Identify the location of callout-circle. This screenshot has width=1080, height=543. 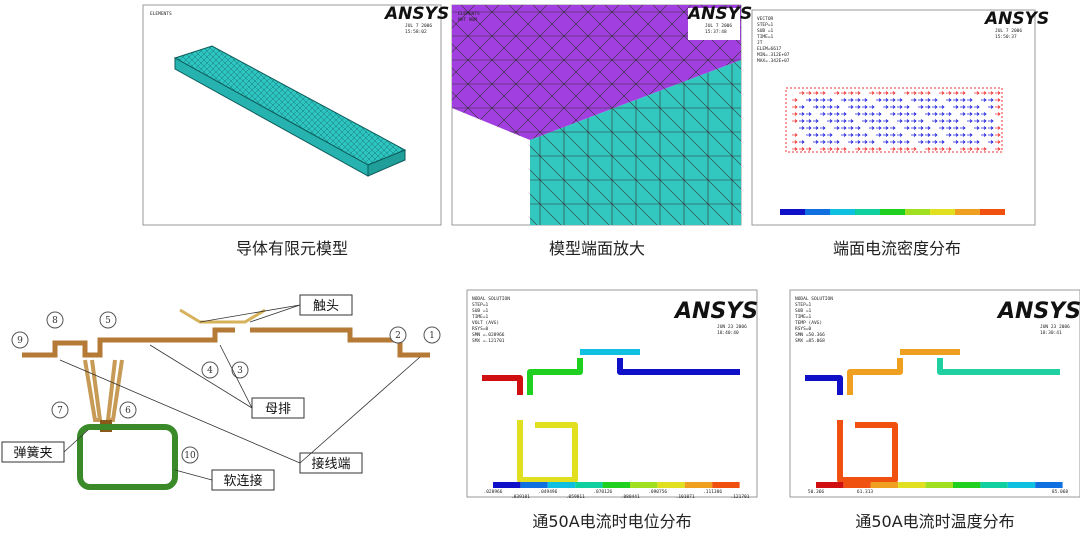
(128, 410).